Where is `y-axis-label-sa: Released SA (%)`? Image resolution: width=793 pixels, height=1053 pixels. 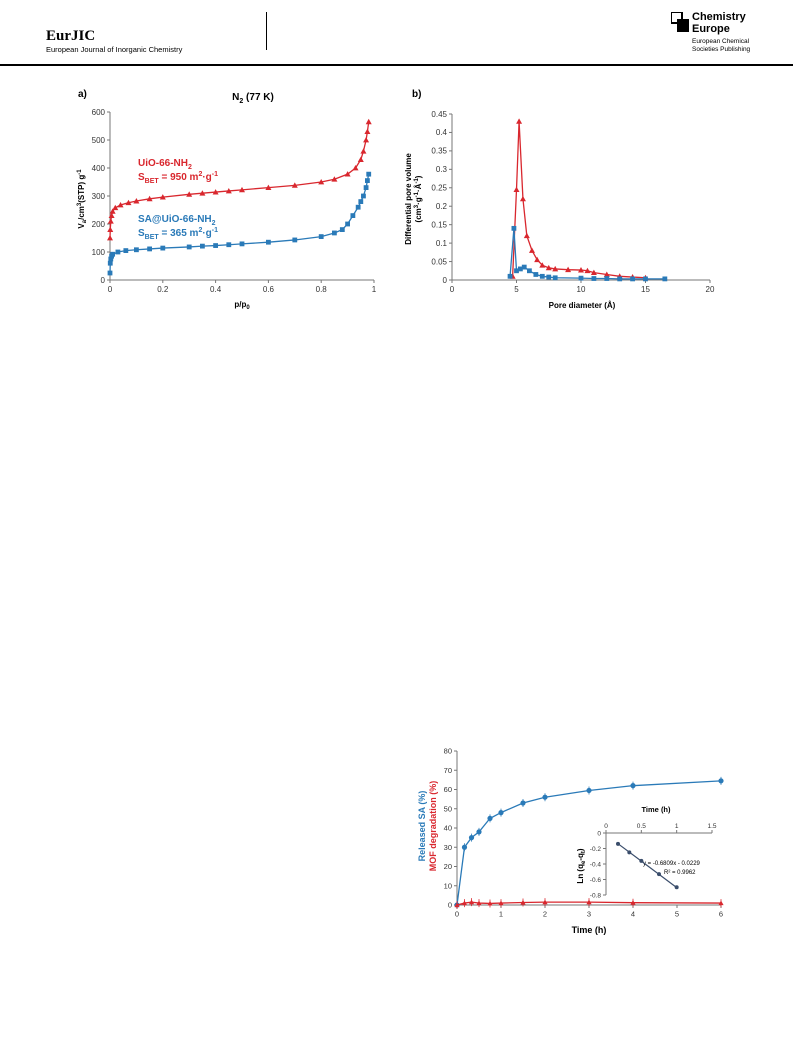
y-axis-label-sa: Released SA (%) is located at coordinates (422, 826).